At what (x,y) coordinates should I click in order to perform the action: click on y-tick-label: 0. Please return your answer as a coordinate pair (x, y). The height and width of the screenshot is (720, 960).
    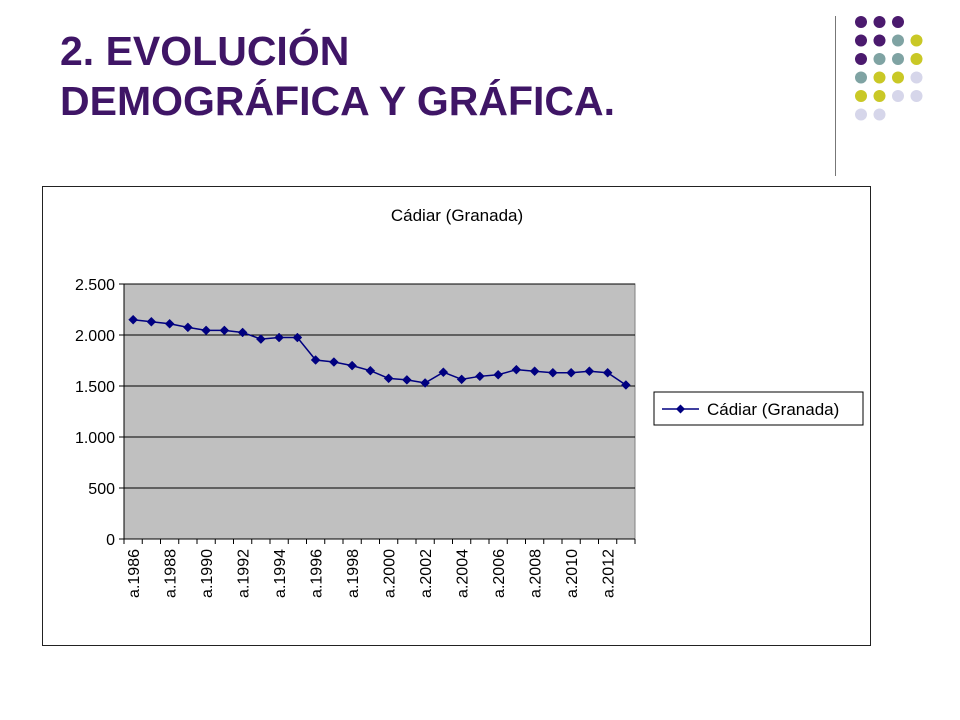
    Looking at the image, I should click on (110, 540).